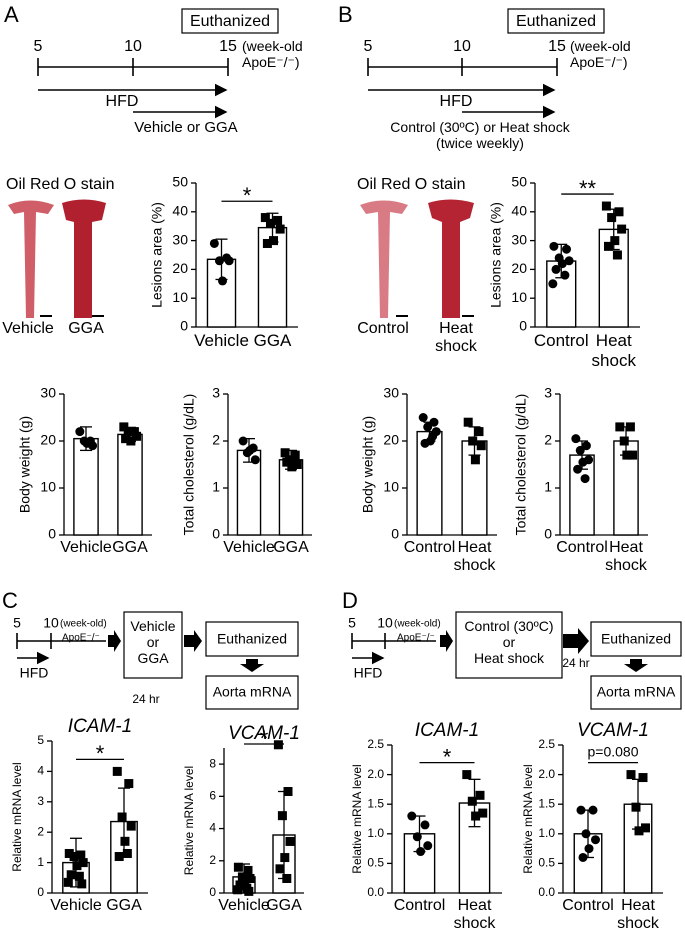  I want to click on mouse: ApoE⁻/⁻, so click(416, 638).